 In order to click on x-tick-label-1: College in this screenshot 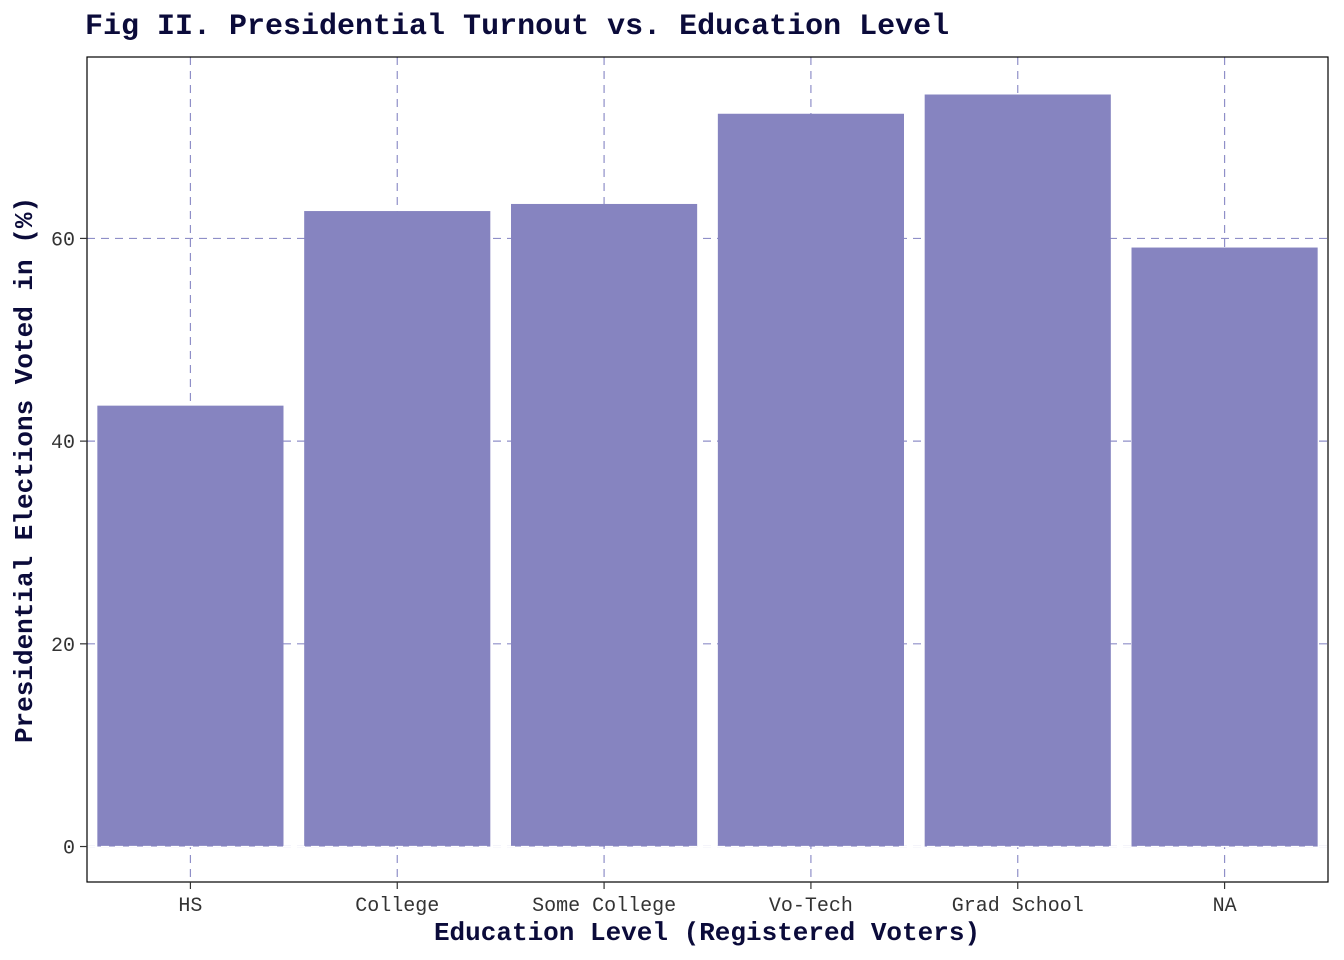, I will do `click(397, 906)`.